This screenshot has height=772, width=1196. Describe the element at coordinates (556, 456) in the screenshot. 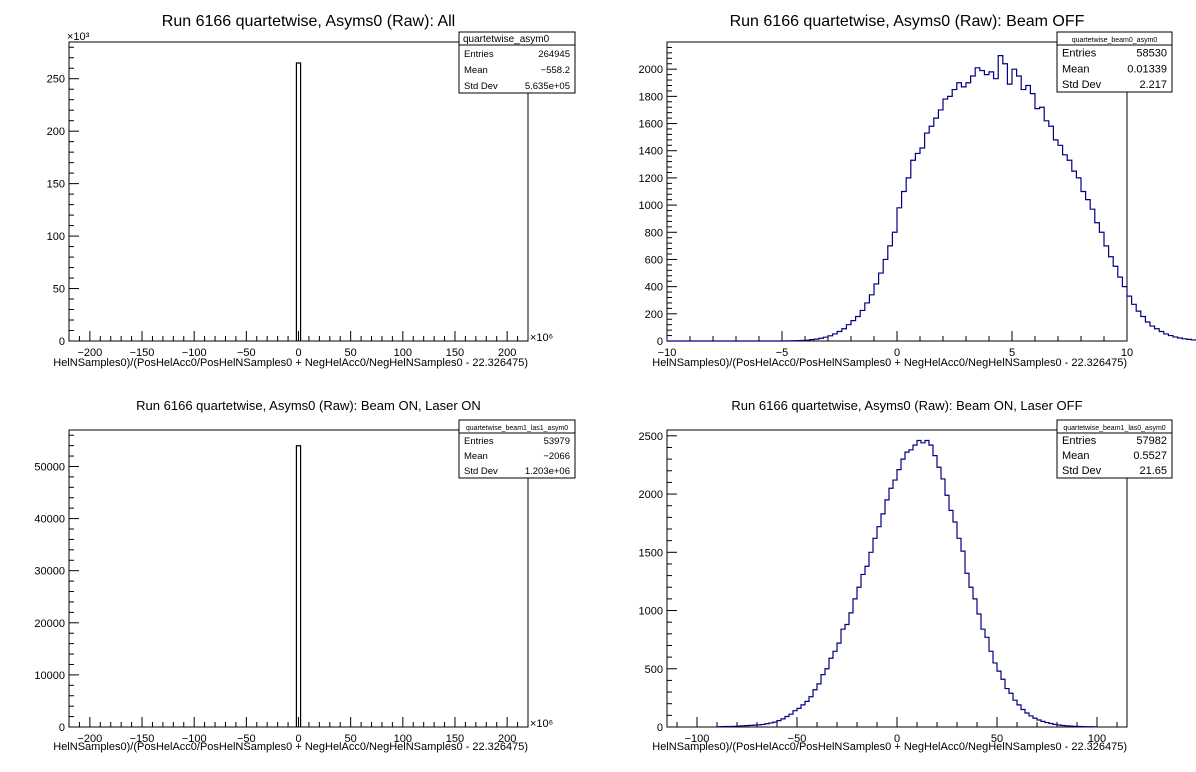

I see `stats-row-value: −2066` at that location.